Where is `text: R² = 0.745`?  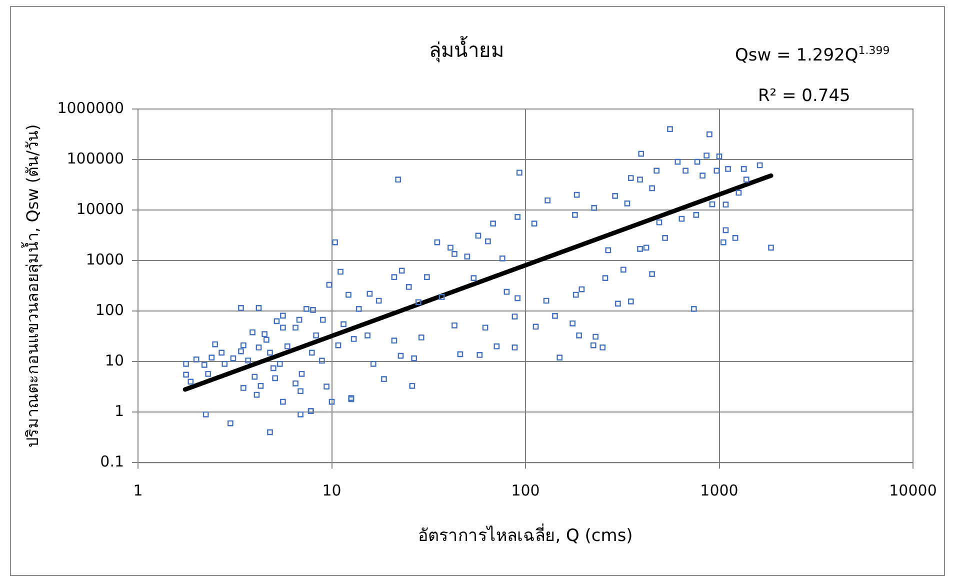 text: R² = 0.745 is located at coordinates (804, 96).